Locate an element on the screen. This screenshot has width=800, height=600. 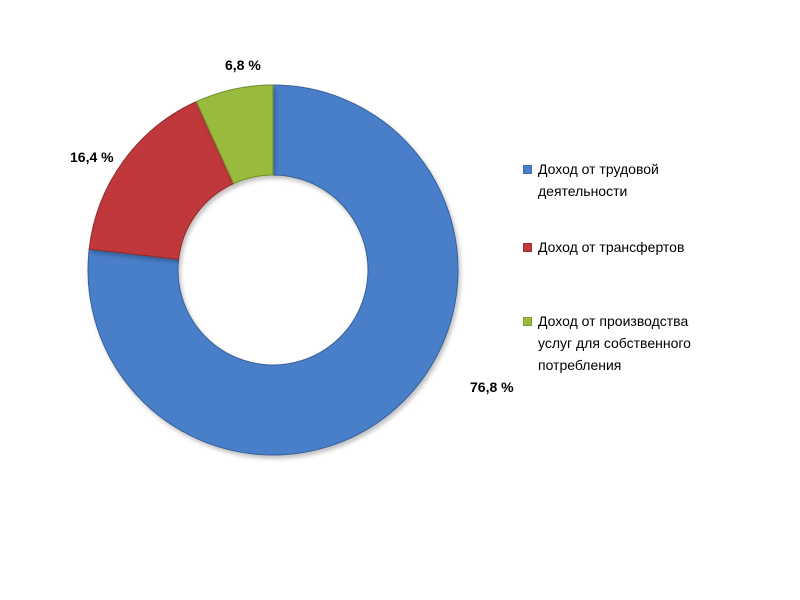
legend-label-labor-income-line-1: Доход от трудовой is located at coordinates (598, 169).